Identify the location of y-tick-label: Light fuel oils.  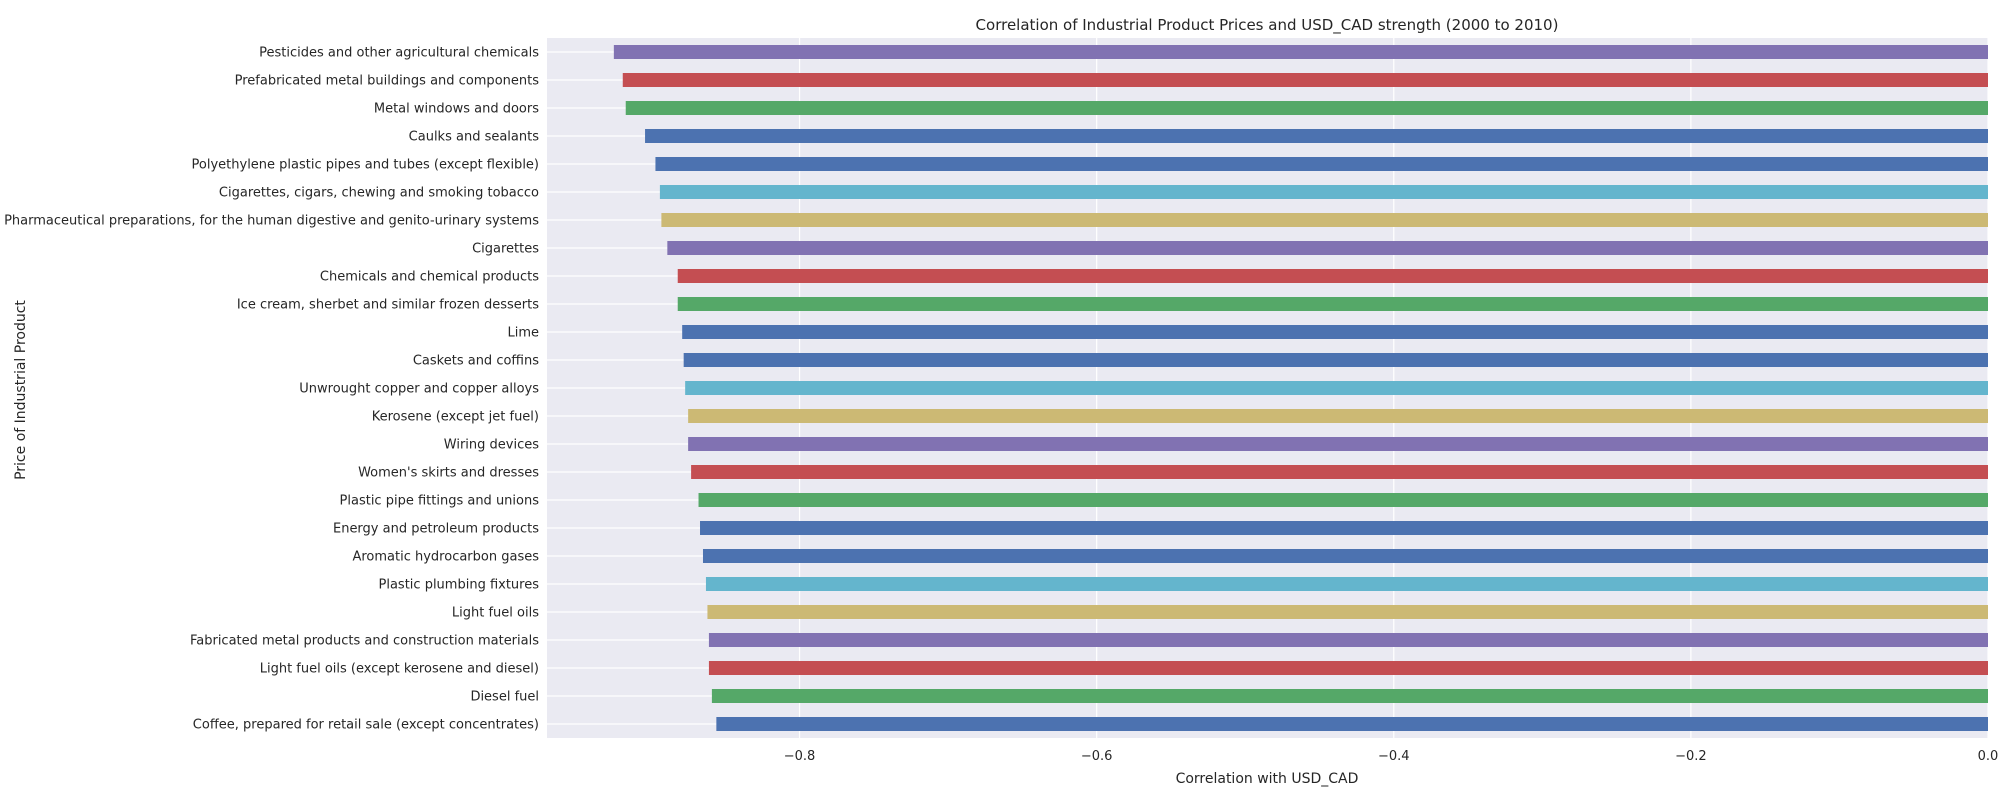
(495, 613).